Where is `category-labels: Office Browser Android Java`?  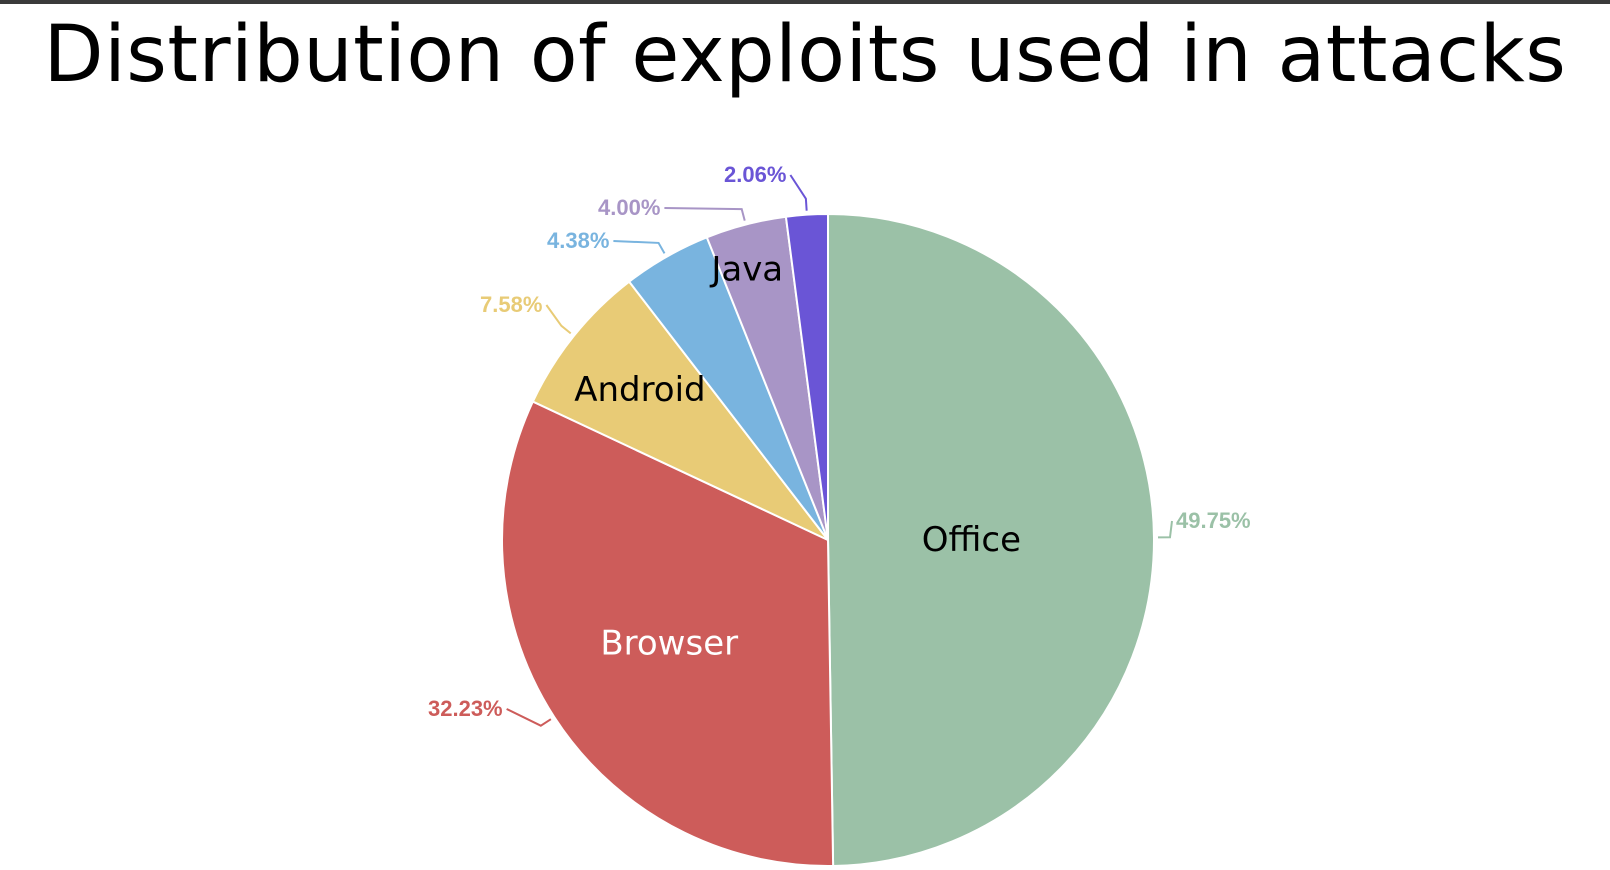
category-labels: Office Browser Android Java is located at coordinates (797, 457).